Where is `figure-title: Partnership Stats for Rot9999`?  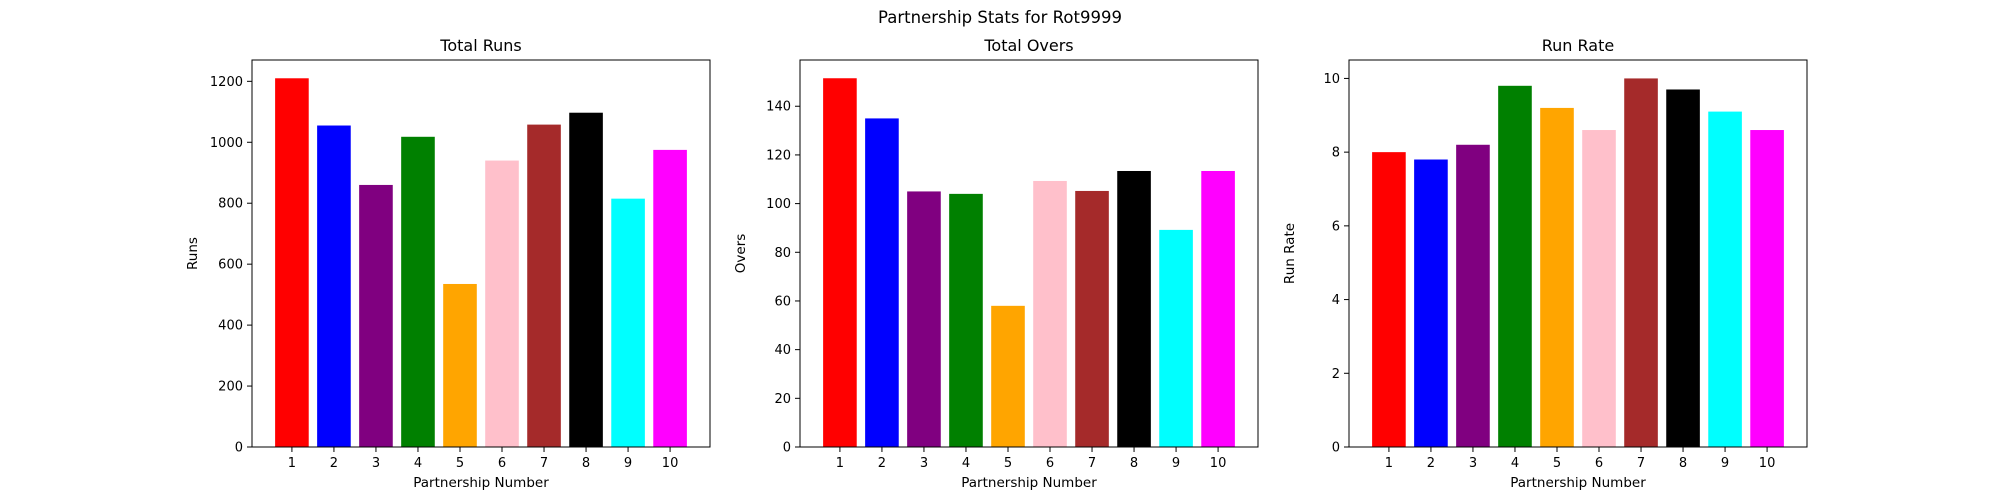 figure-title: Partnership Stats for Rot9999 is located at coordinates (1000, 17).